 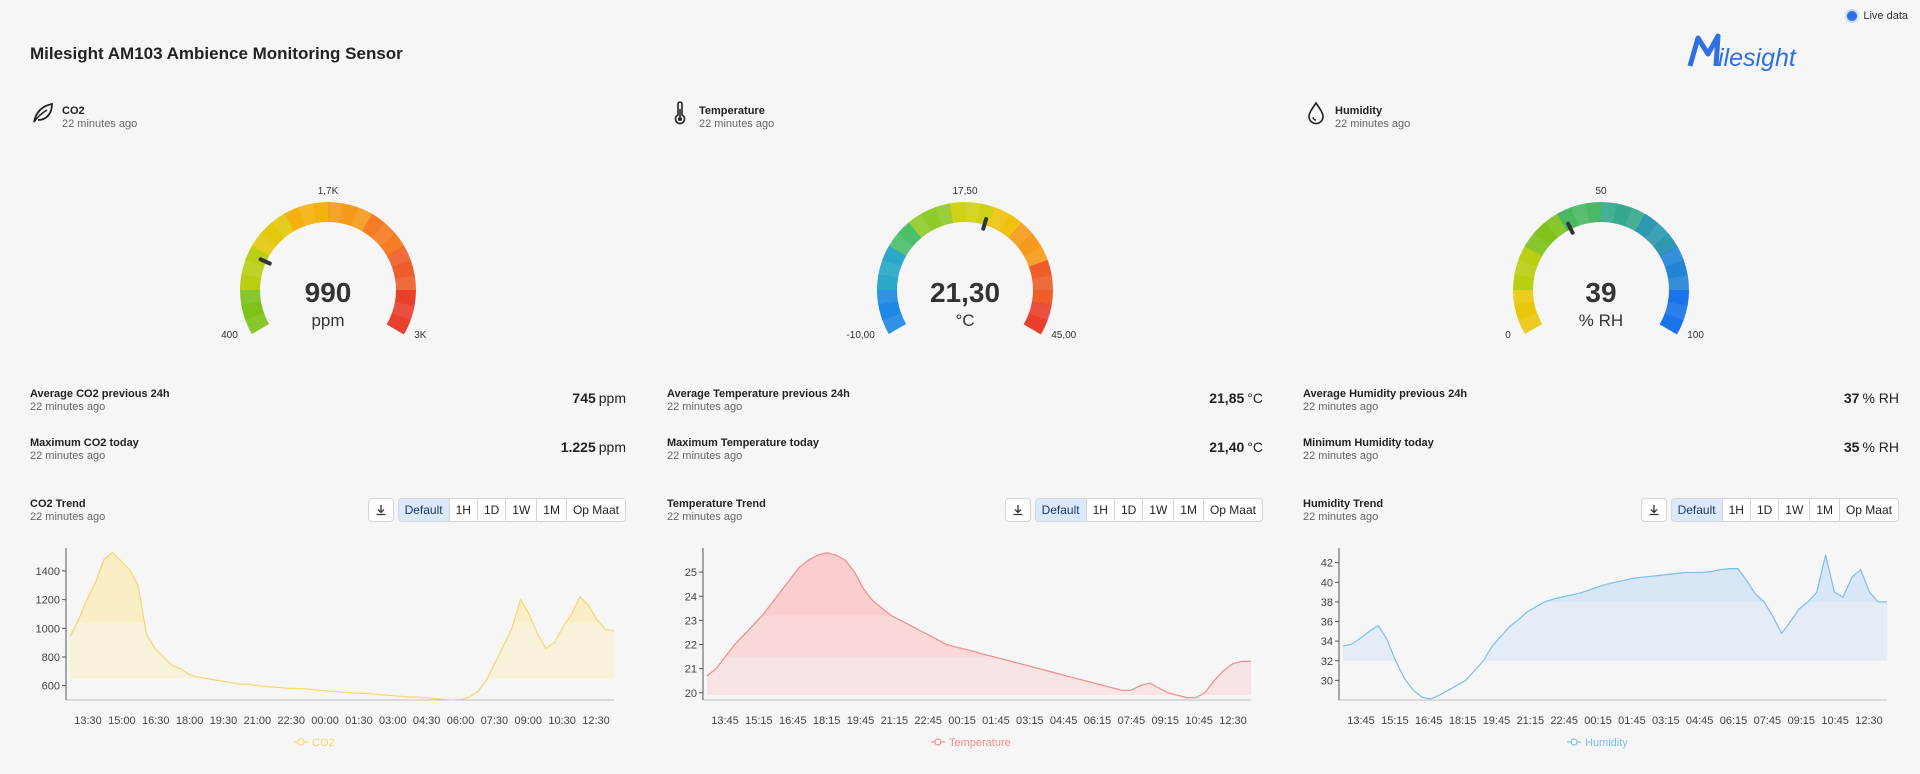 I want to click on co2-trend-toolbar: Default 1H 1D 1W 1M Op Maat, so click(x=496, y=510).